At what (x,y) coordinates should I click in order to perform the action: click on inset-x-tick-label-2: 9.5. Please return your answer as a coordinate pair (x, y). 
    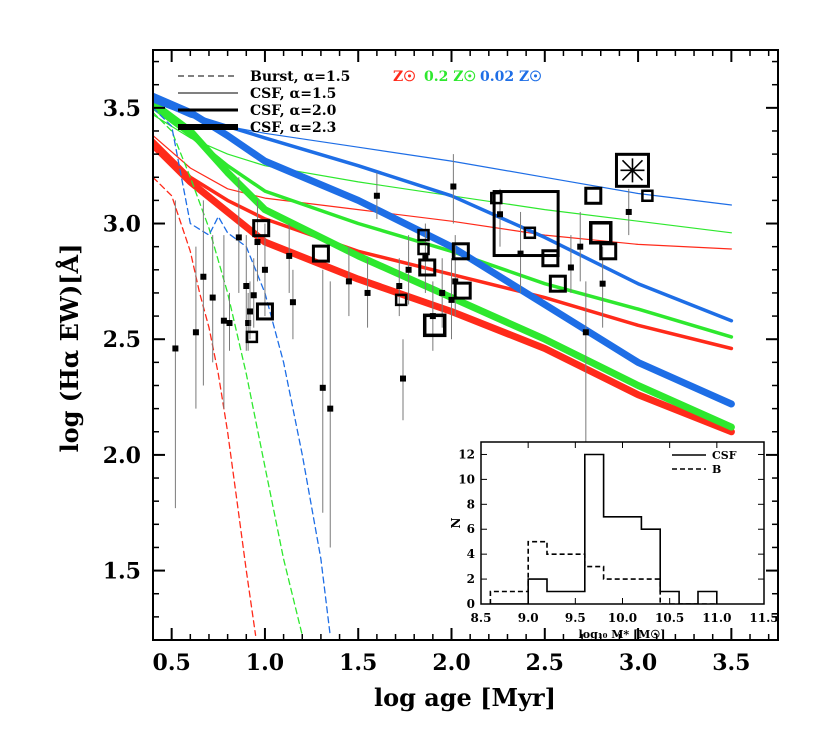
    Looking at the image, I should click on (575, 618).